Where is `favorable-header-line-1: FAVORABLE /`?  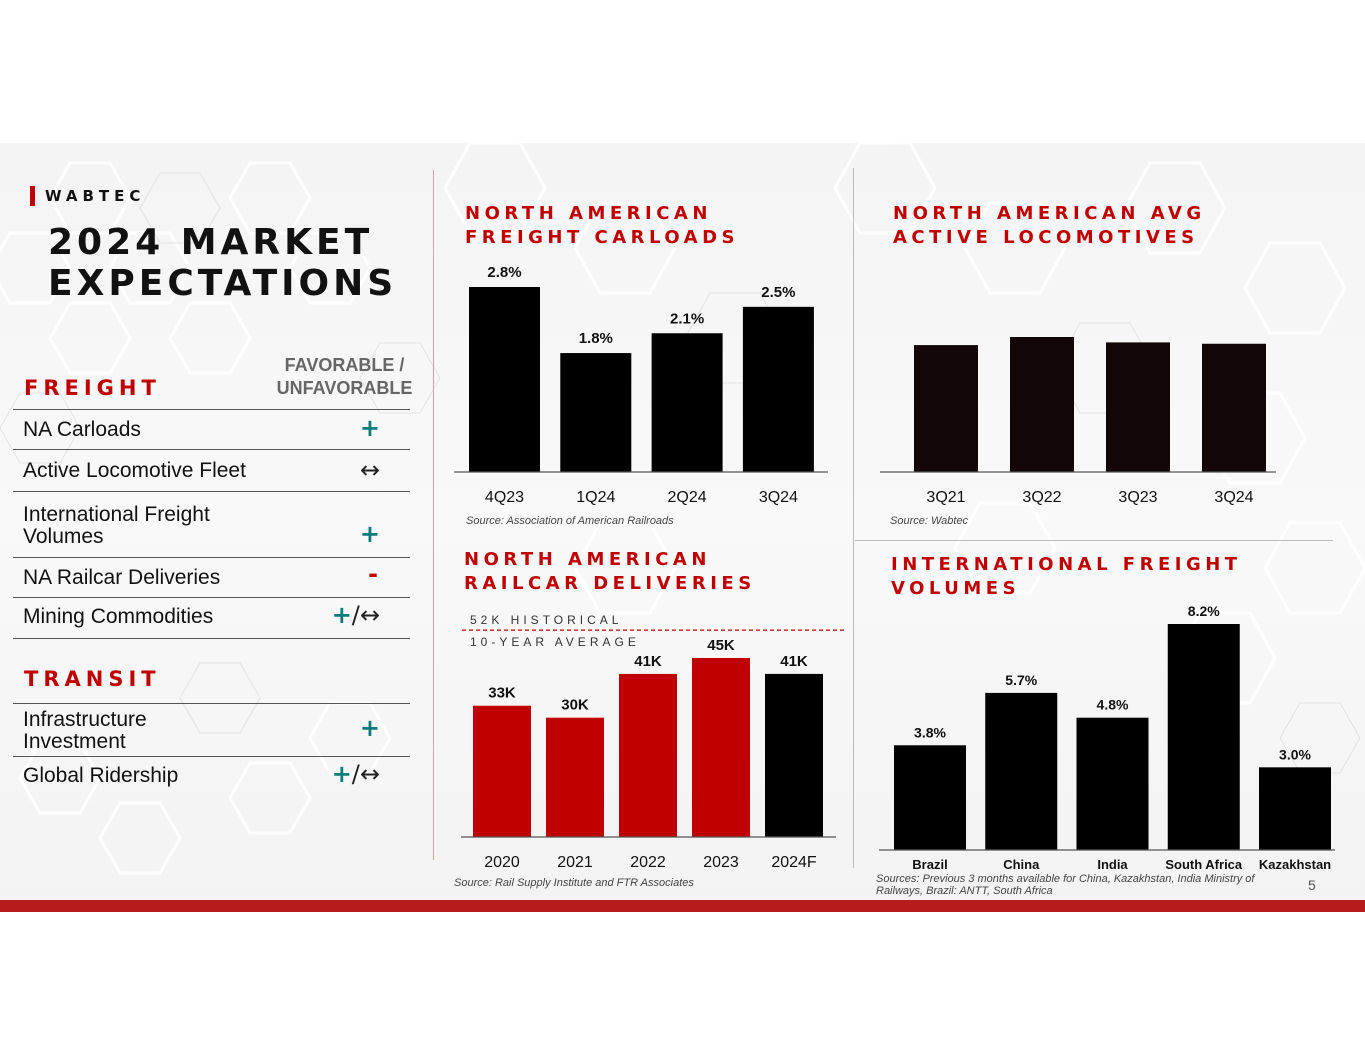
favorable-header-line-1: FAVORABLE / is located at coordinates (344, 365).